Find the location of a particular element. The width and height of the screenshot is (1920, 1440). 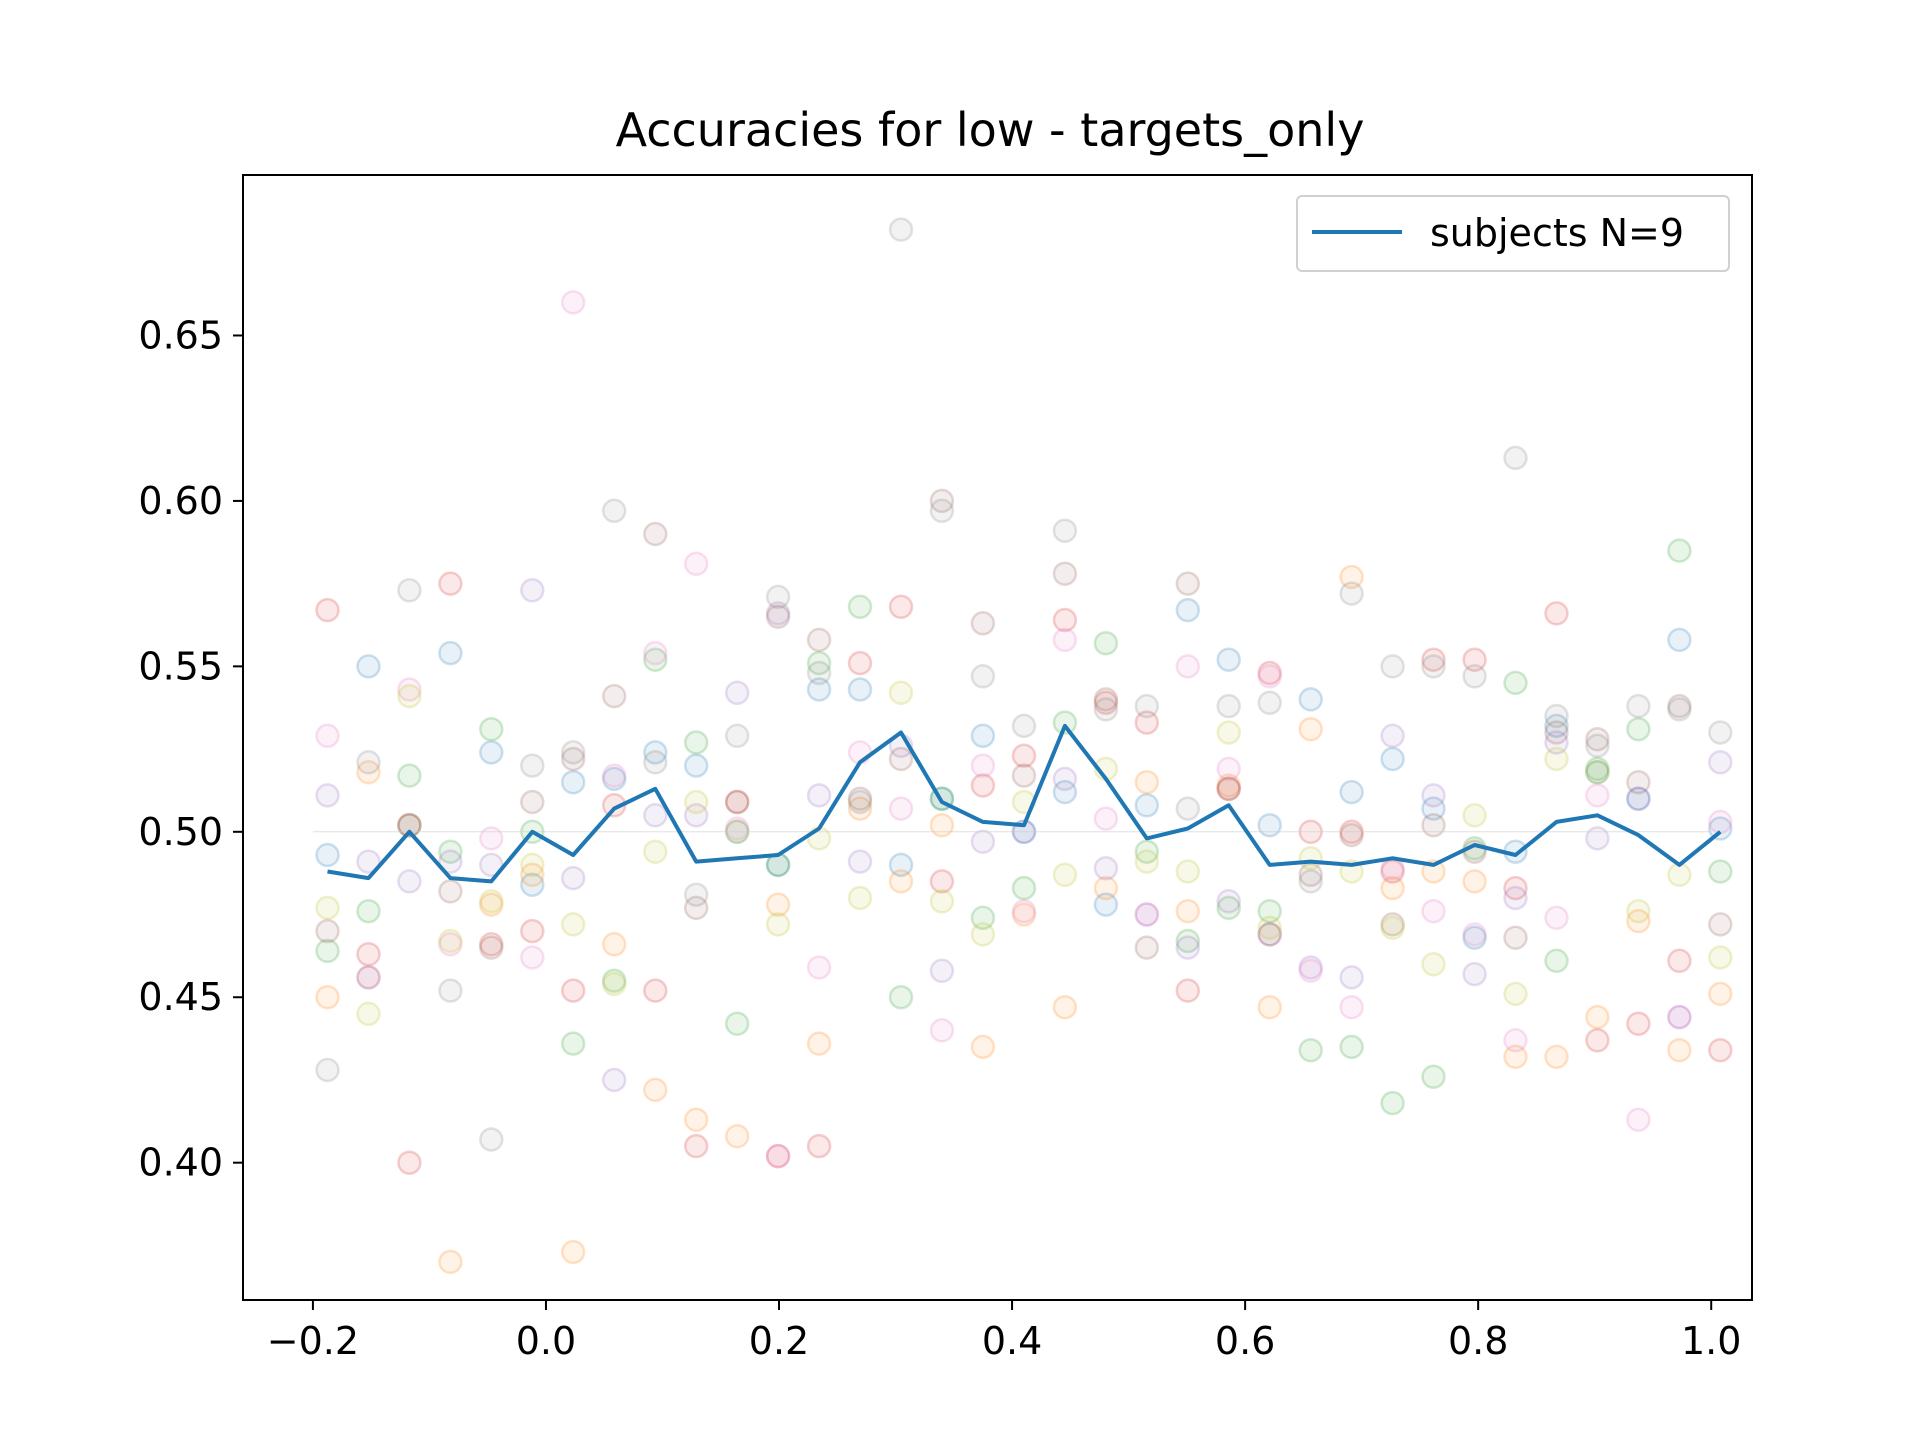

legend-box is located at coordinates (1513, 233).